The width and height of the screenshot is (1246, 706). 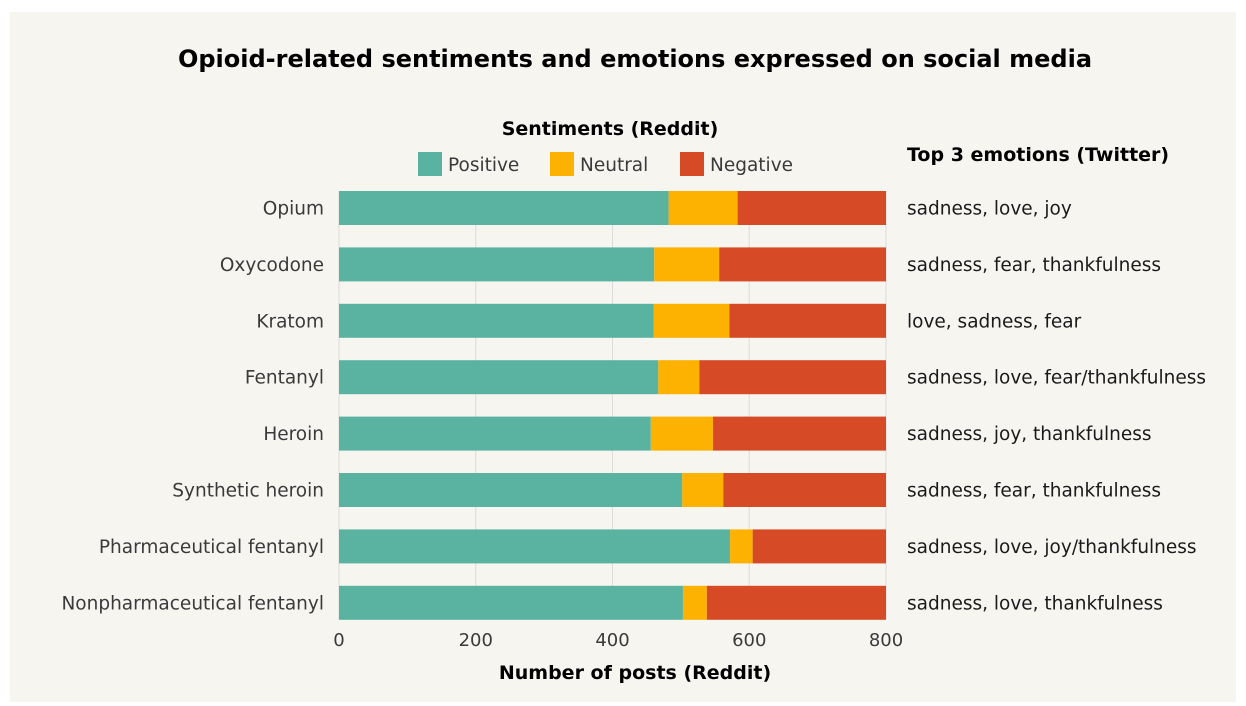 I want to click on category-label-4: Heroin, so click(x=293, y=434).